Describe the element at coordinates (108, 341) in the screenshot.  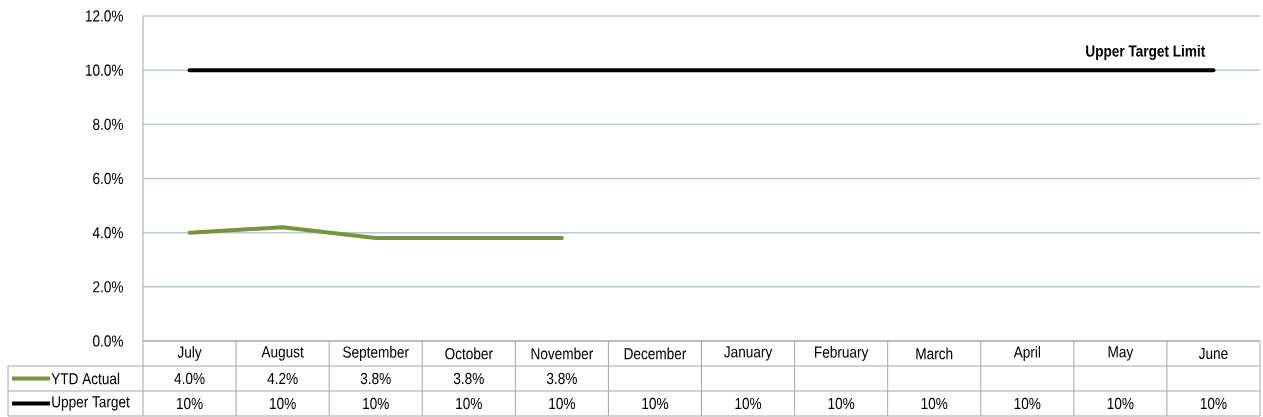
I see `y-tick-label: 0.0%` at that location.